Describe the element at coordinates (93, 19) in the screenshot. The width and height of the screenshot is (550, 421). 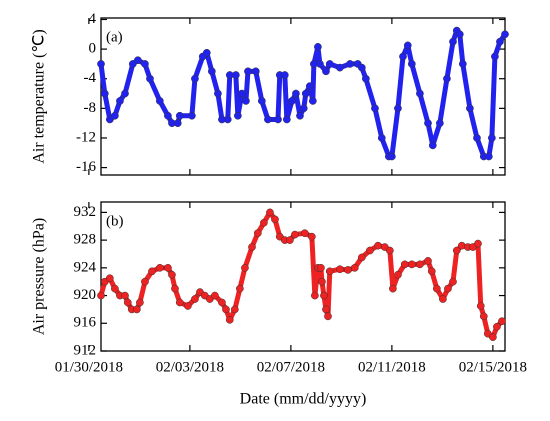
I see `y-tick-label: 4` at that location.